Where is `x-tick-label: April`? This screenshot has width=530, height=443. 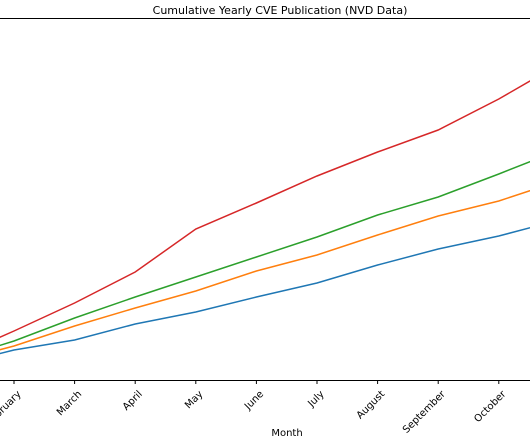 x-tick-label: April is located at coordinates (133, 401).